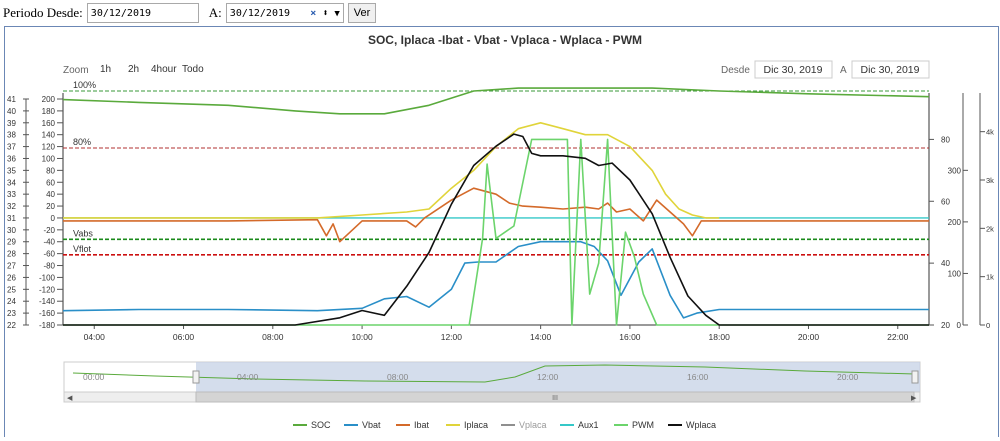 This screenshot has height=441, width=1000. Describe the element at coordinates (49, 147) in the screenshot. I see `ibat-tick-label: 120` at that location.